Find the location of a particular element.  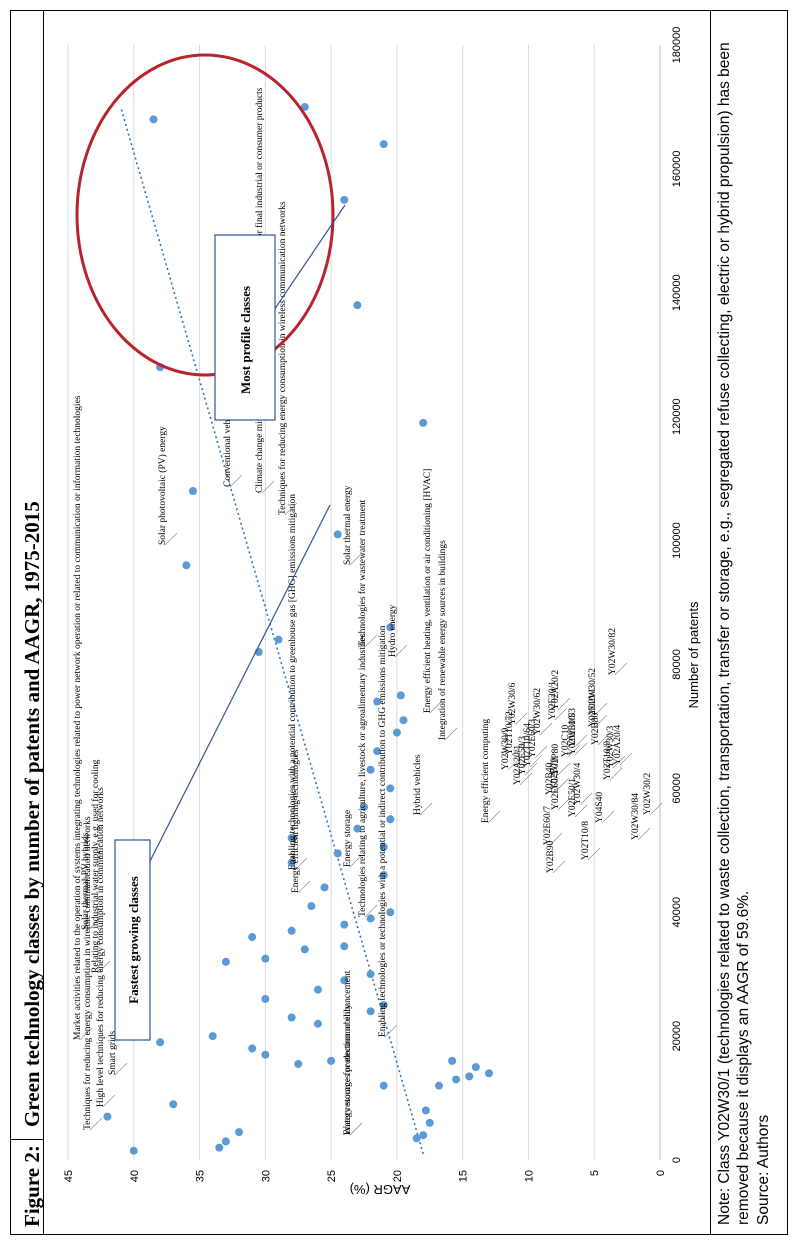

point-label: Y02W30/82 is located at coordinates (613, 651).